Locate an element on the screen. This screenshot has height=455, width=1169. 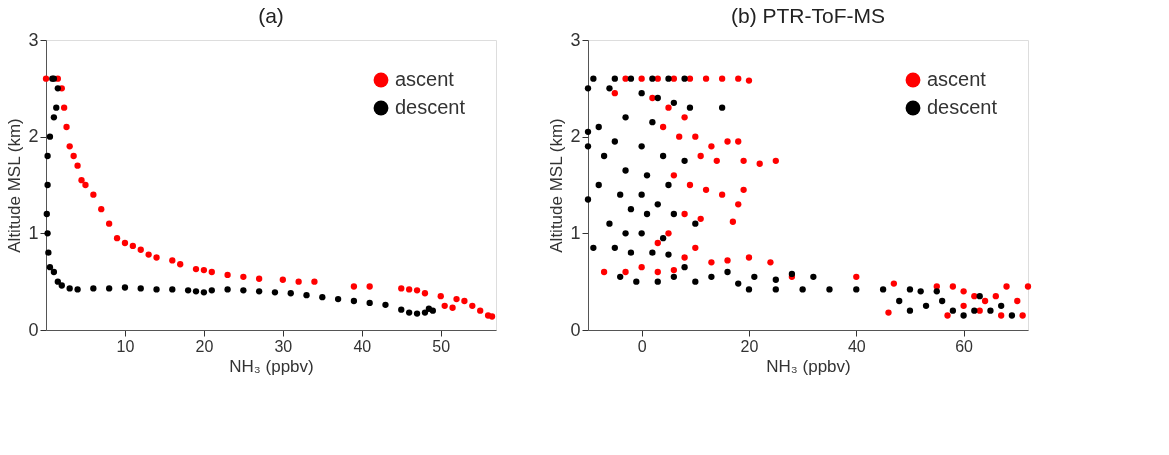
x-tick-label: 30 is located at coordinates (283, 346).